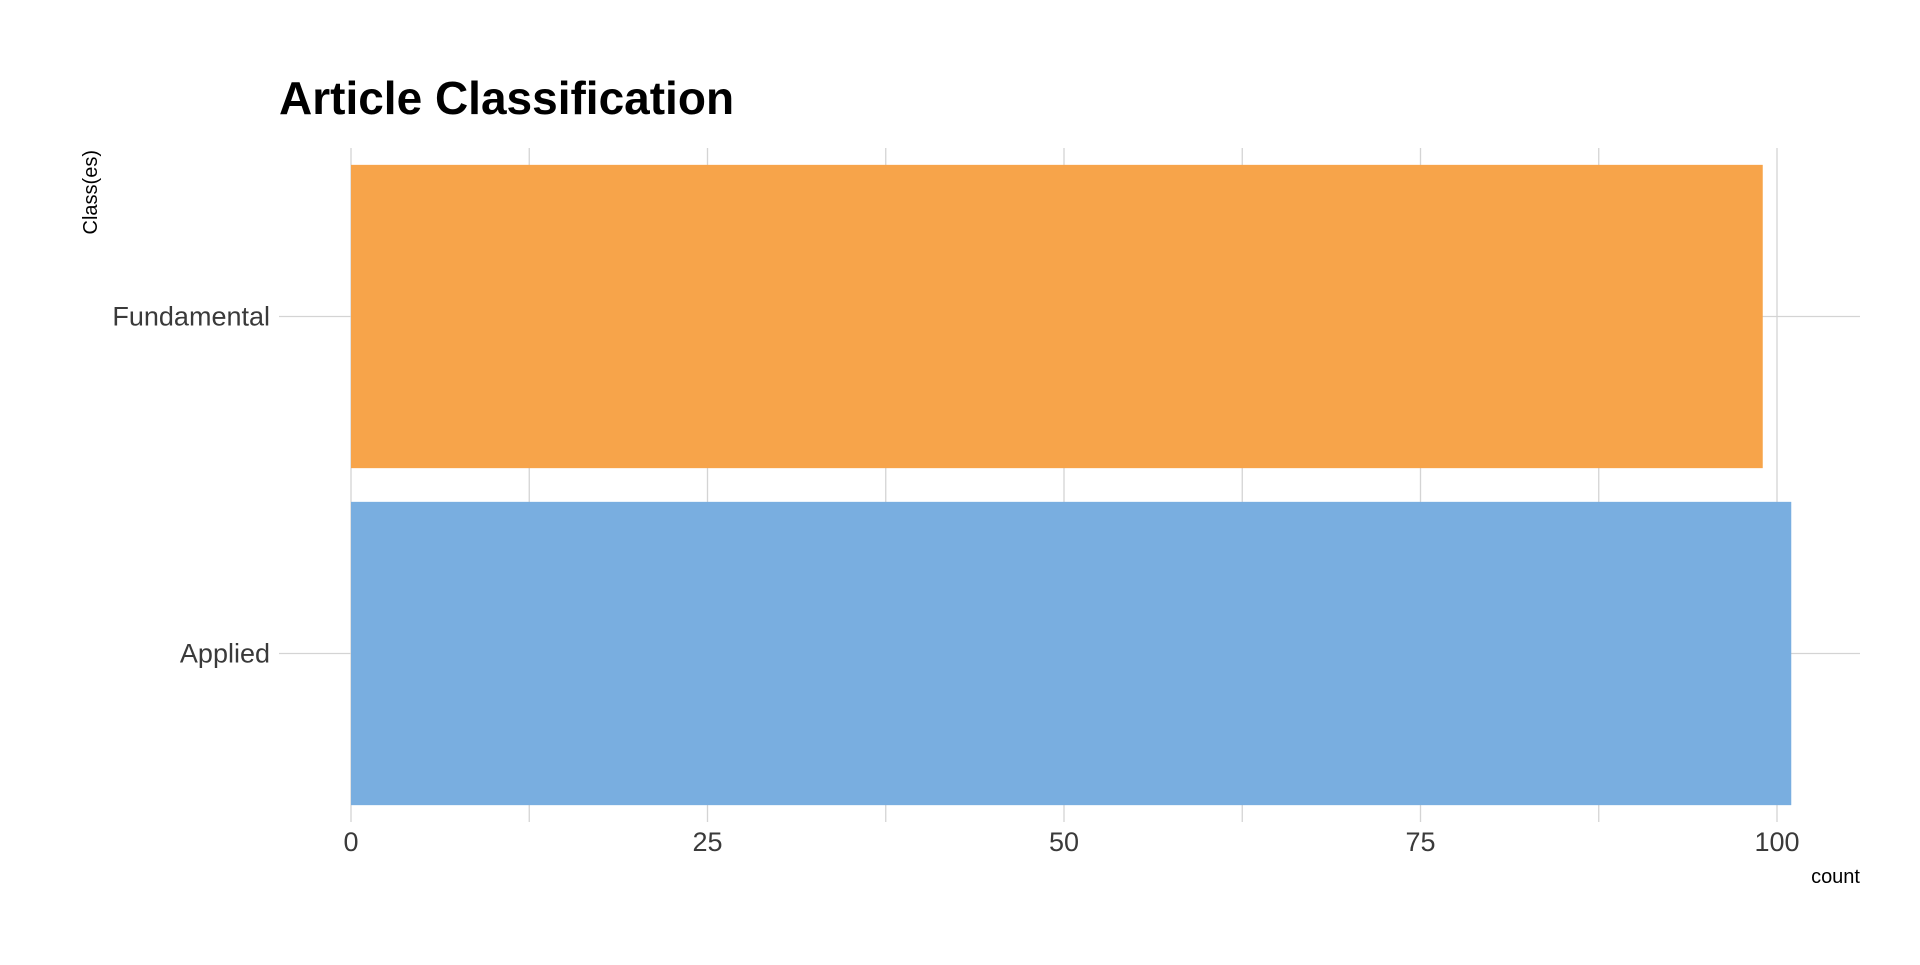 The width and height of the screenshot is (1920, 965). I want to click on x-tick-label: 75, so click(1420, 842).